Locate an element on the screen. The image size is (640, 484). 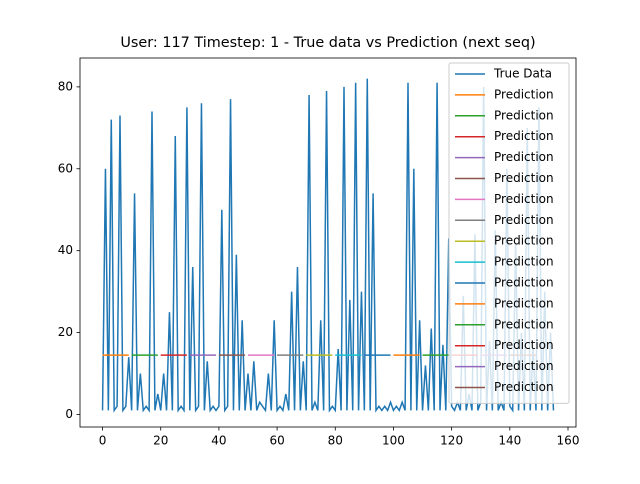
y-tick-label: 60 is located at coordinates (65, 168).